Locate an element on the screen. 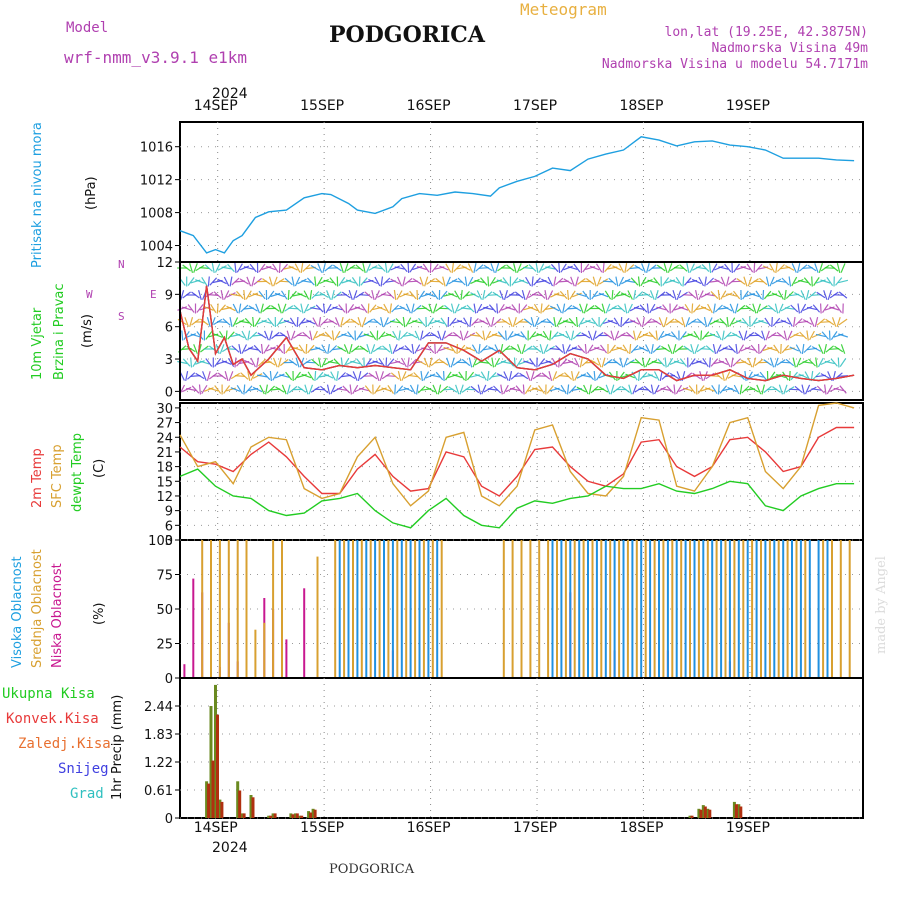 The height and width of the screenshot is (900, 900). y-tick-label: 1.22 is located at coordinates (158, 763).